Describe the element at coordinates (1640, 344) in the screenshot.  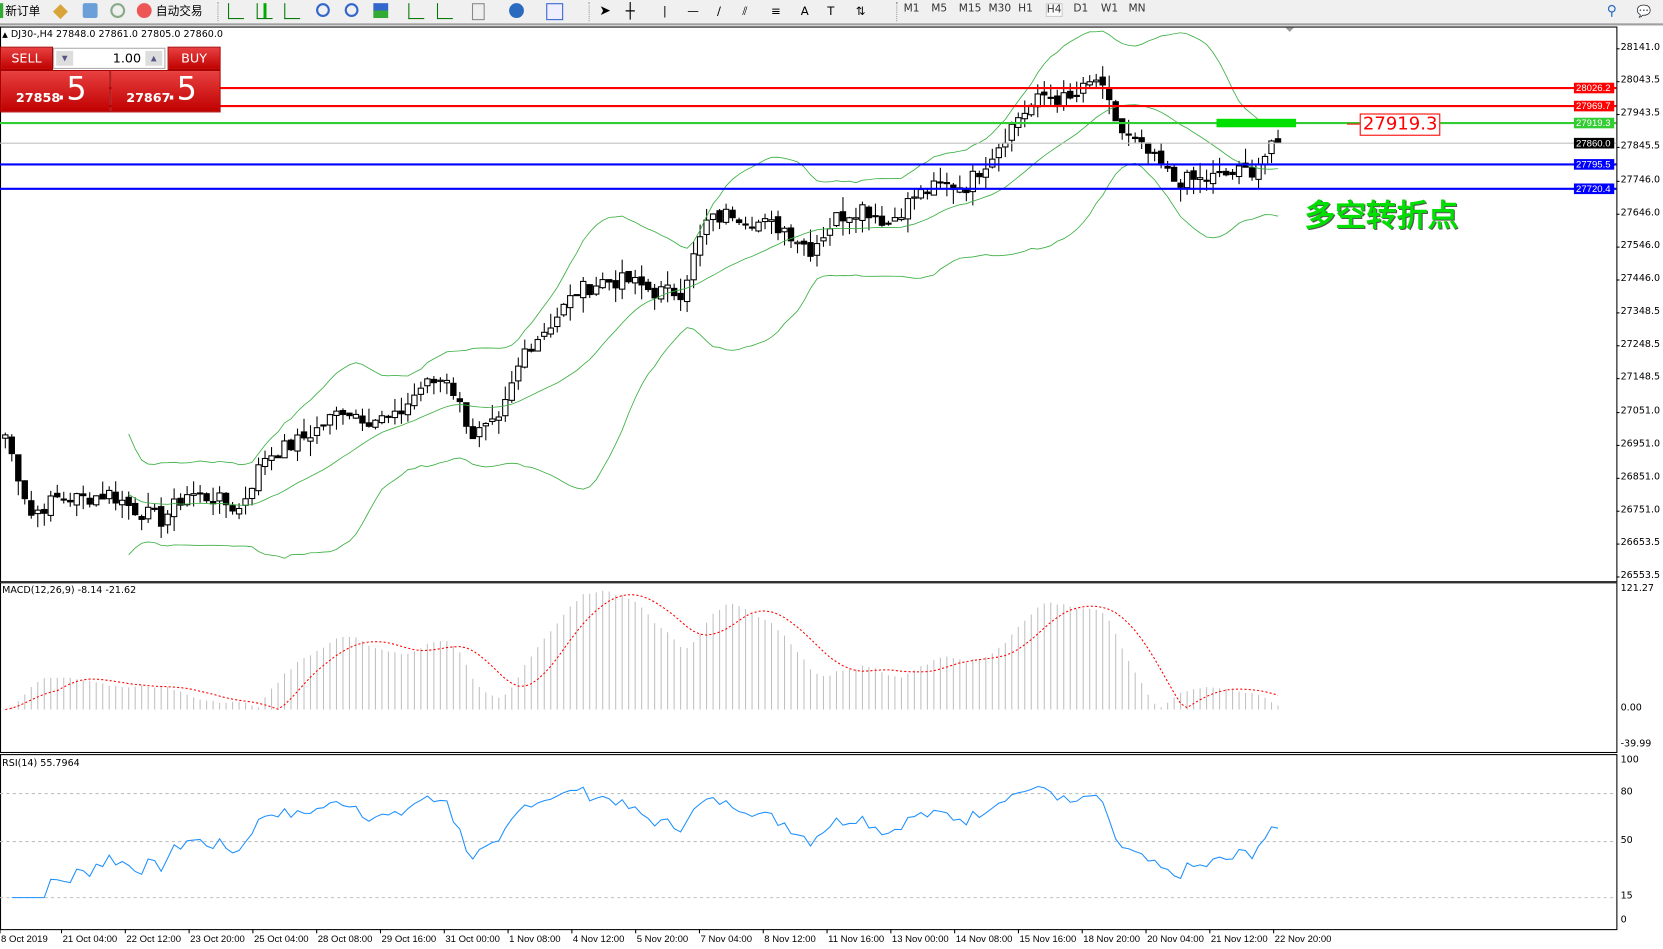
I see `price-axis-label: 27248.5` at that location.